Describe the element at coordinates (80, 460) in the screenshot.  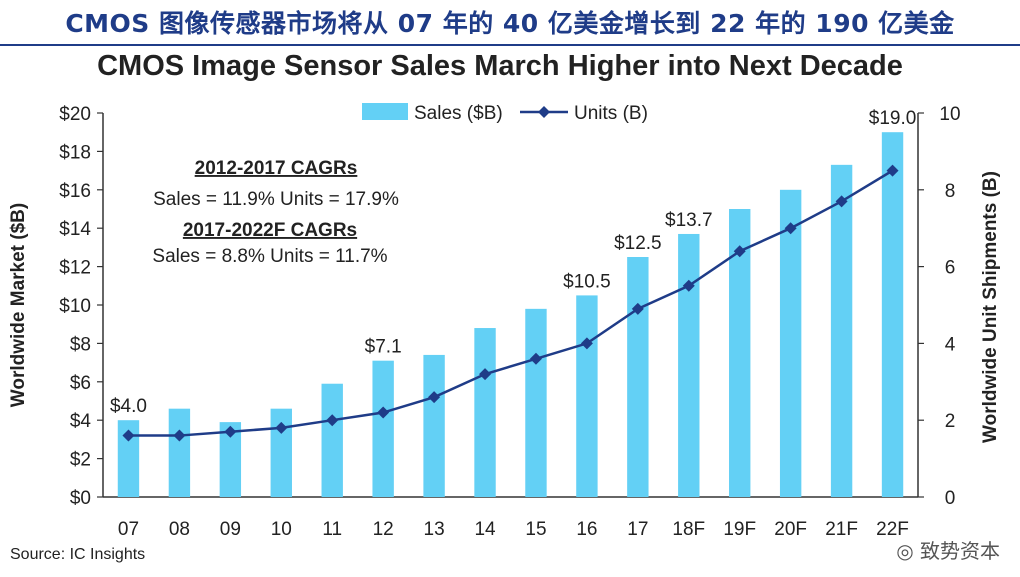
I see `left-tick-label: $2` at that location.